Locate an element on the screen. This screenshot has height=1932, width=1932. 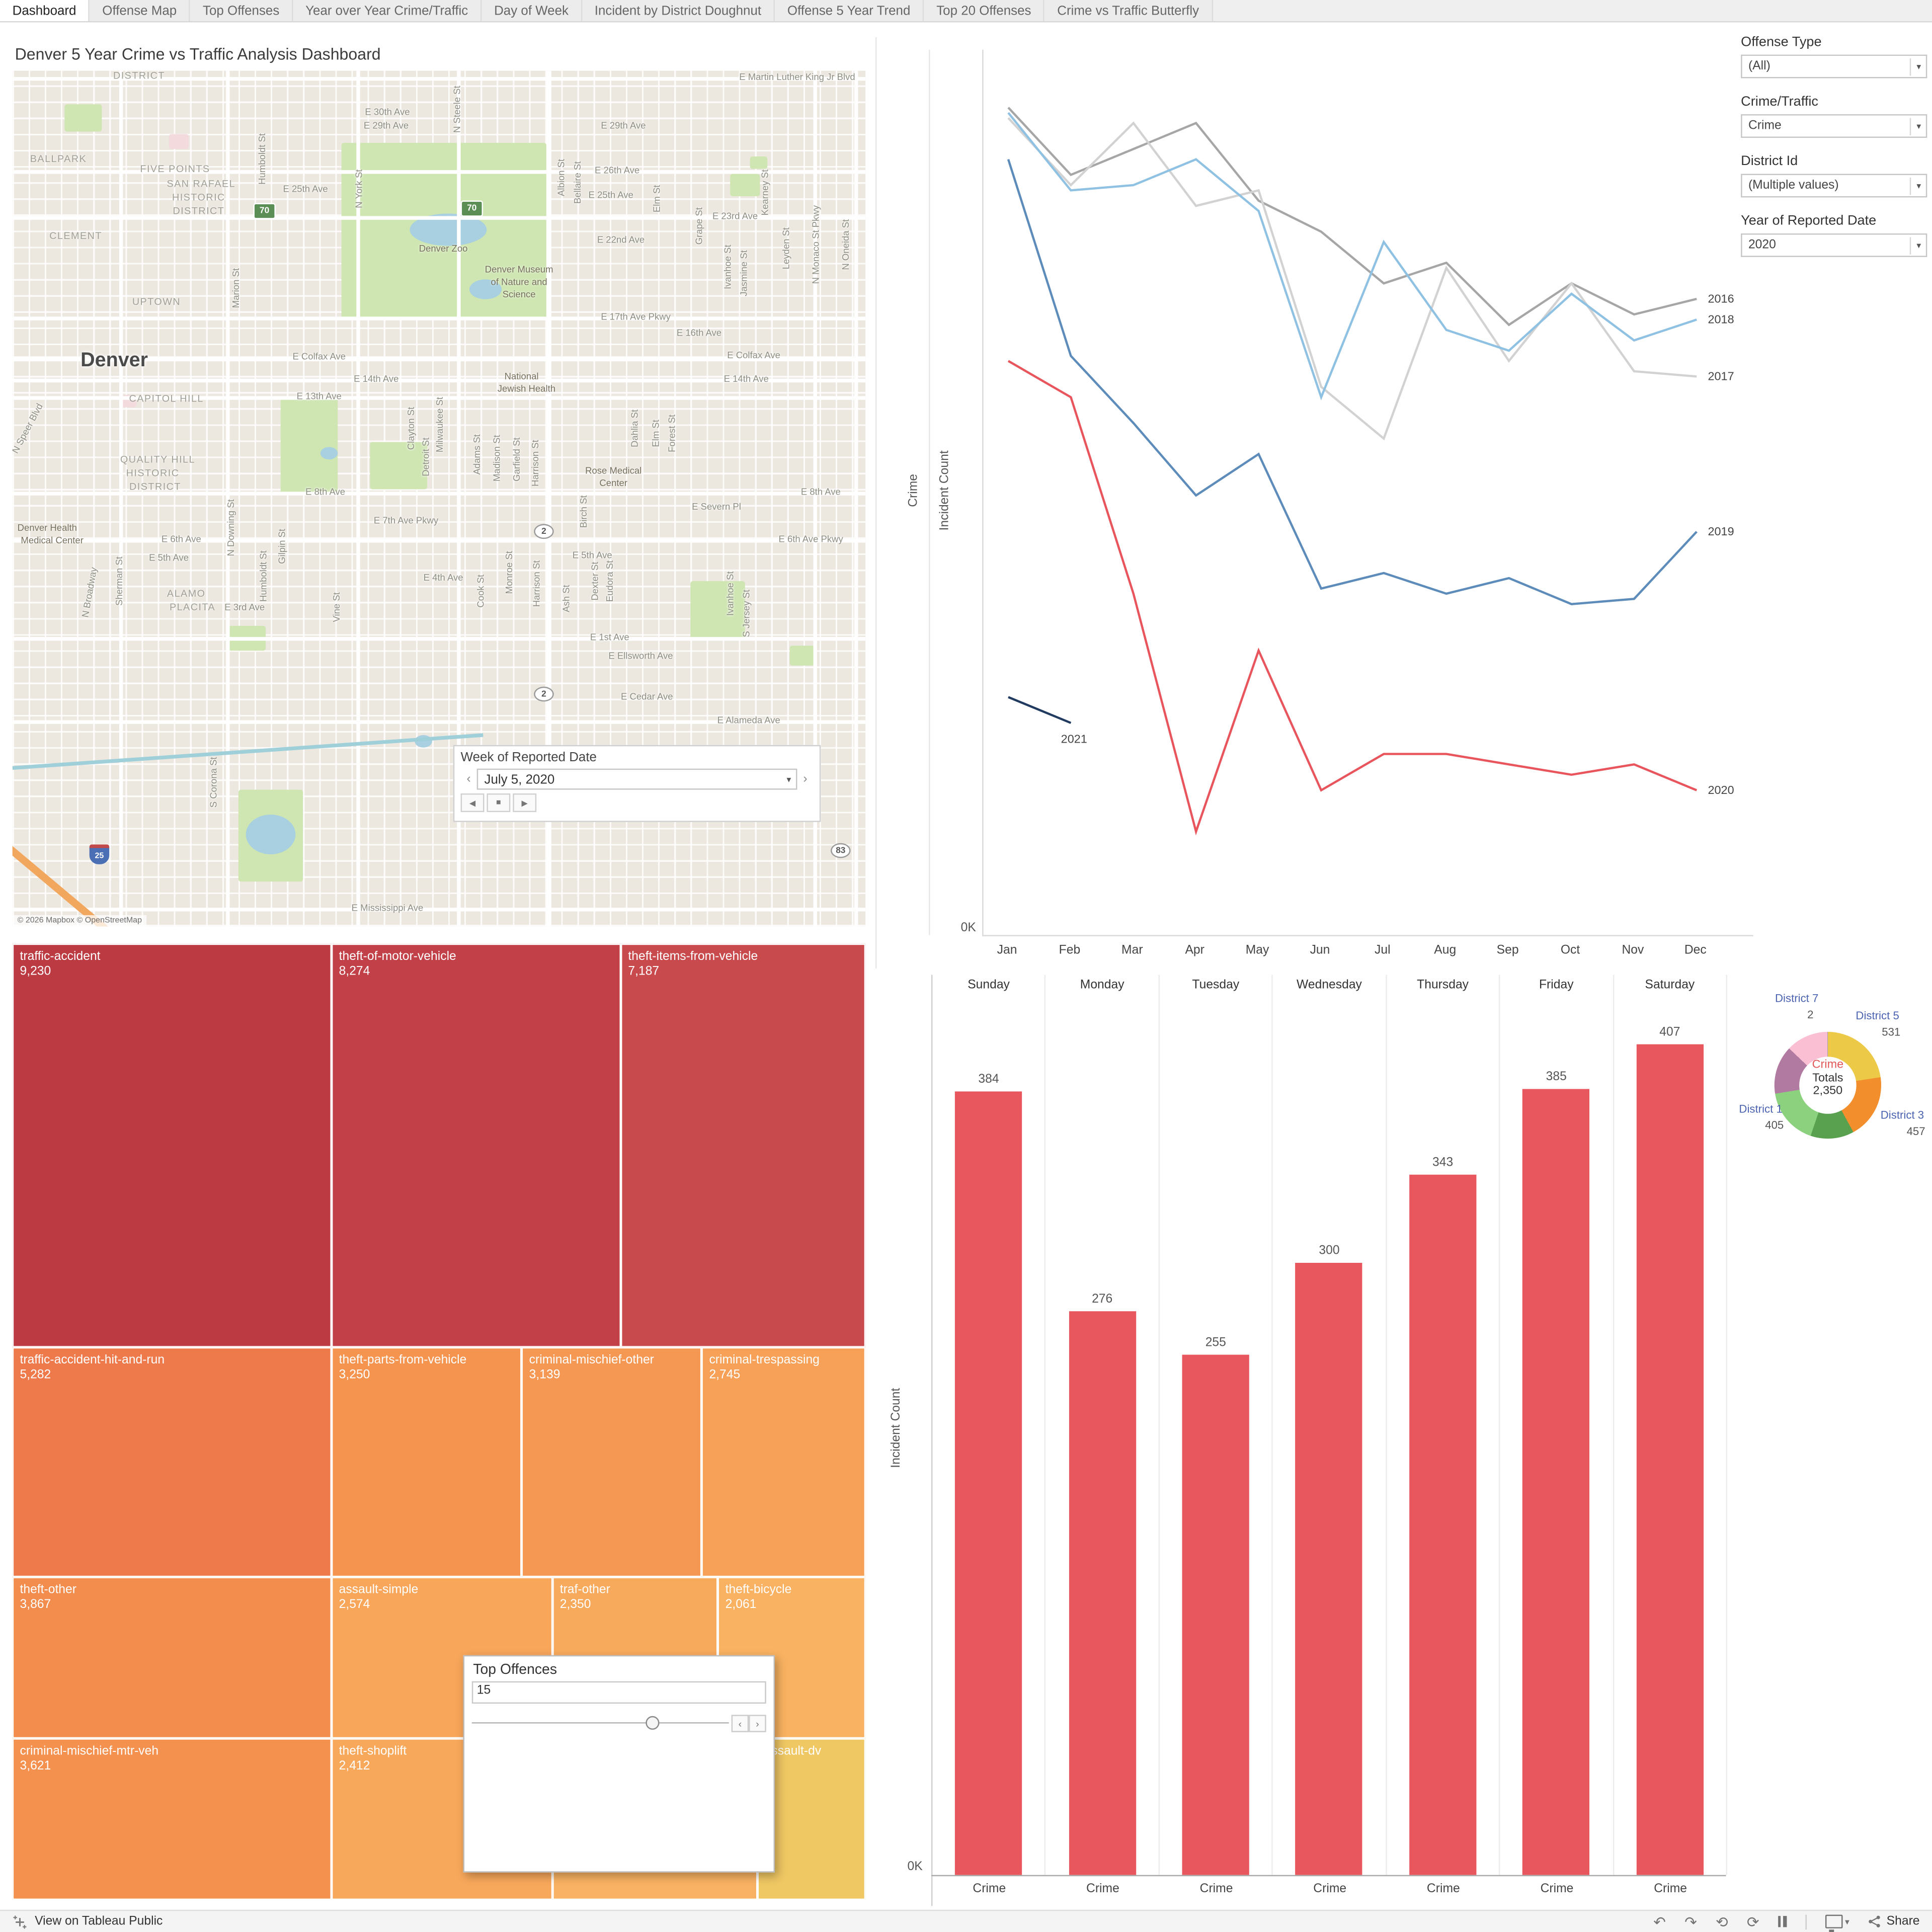
offense-label: theft-of-motor-vehicle is located at coordinates (398, 957).